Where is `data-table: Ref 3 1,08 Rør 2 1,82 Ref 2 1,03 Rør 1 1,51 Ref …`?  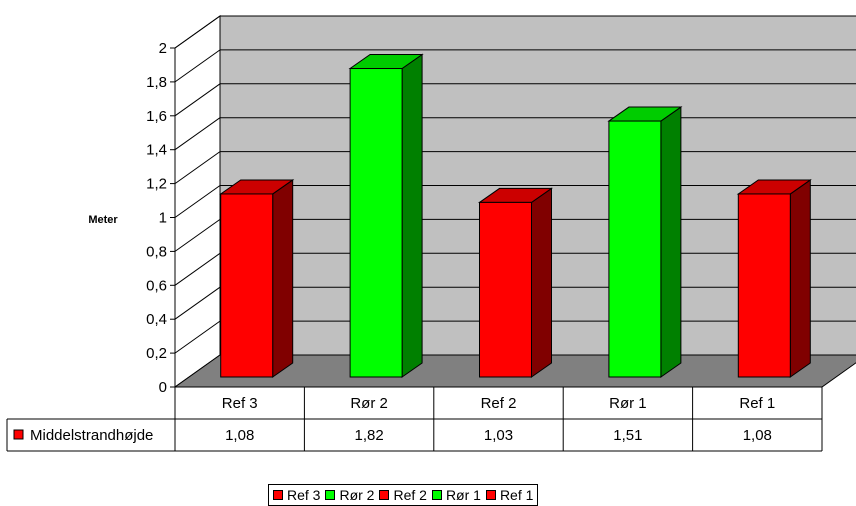 data-table: Ref 3 1,08 Rør 2 1,82 Ref 2 1,03 Rør 1 1,51 Ref … is located at coordinates (414, 419).